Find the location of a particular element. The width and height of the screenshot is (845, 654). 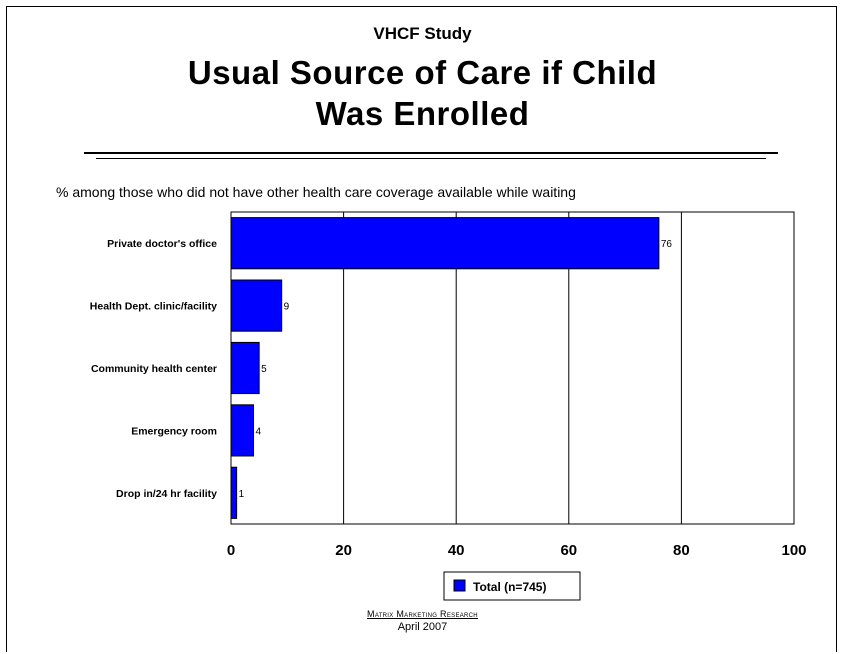

legend-swatch is located at coordinates (459, 585).